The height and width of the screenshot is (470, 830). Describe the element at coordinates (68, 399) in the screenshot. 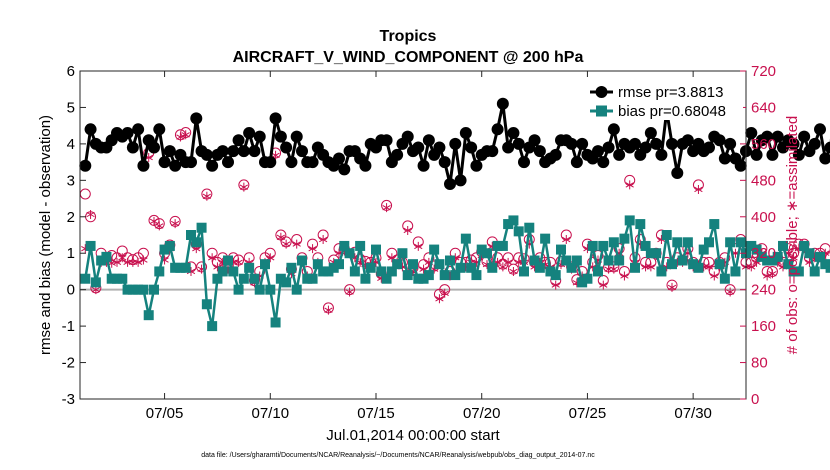

I see `y-tick-label: -3` at that location.